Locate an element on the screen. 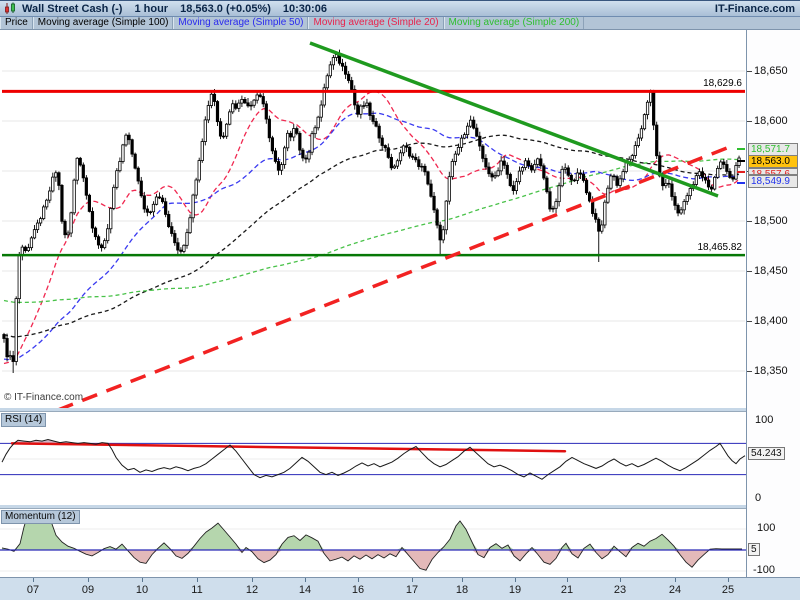  tab-moving-average-simple-20: Moving average (Simple 20) is located at coordinates (376, 23).